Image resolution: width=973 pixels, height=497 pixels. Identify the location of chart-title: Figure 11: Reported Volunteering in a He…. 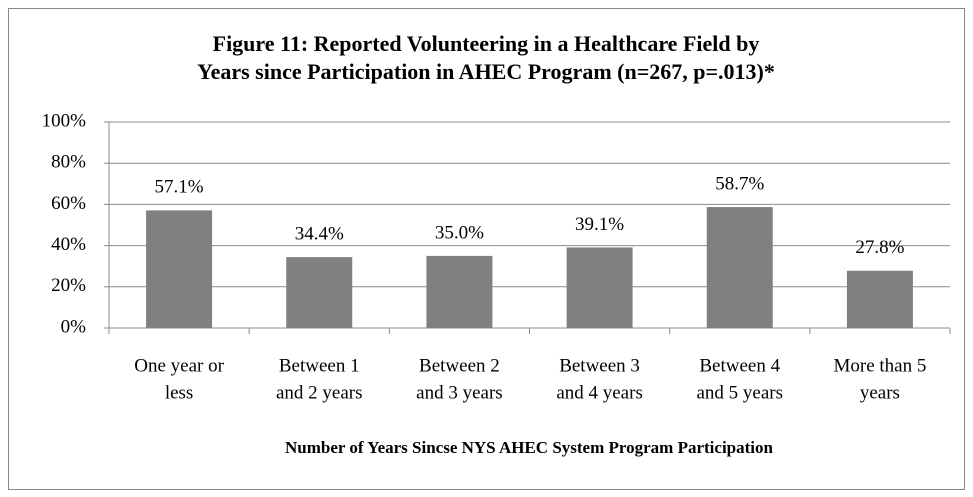
(486, 43).